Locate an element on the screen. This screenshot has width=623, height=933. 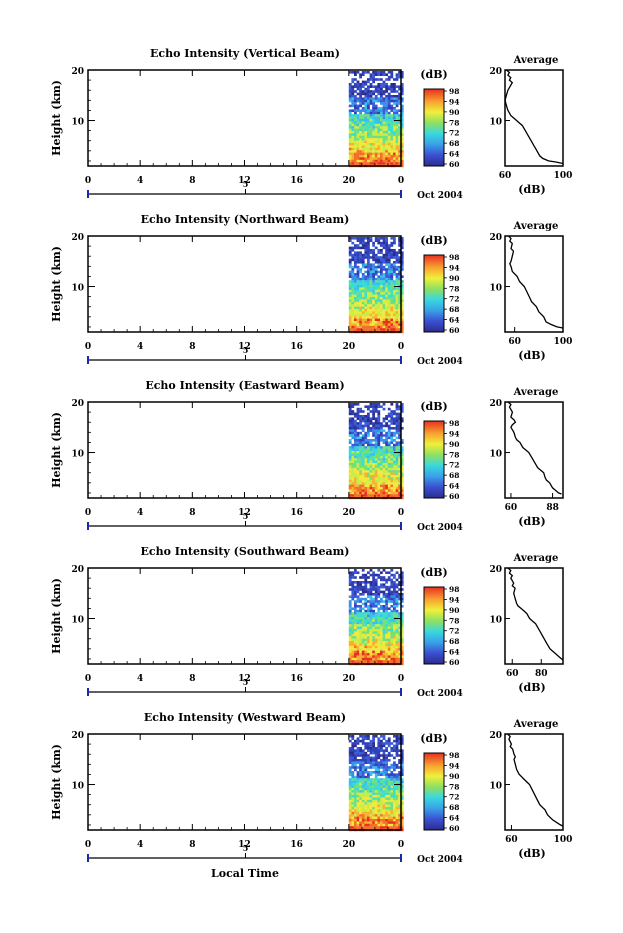
profile-x-tick-label: 88 is located at coordinates (552, 508).